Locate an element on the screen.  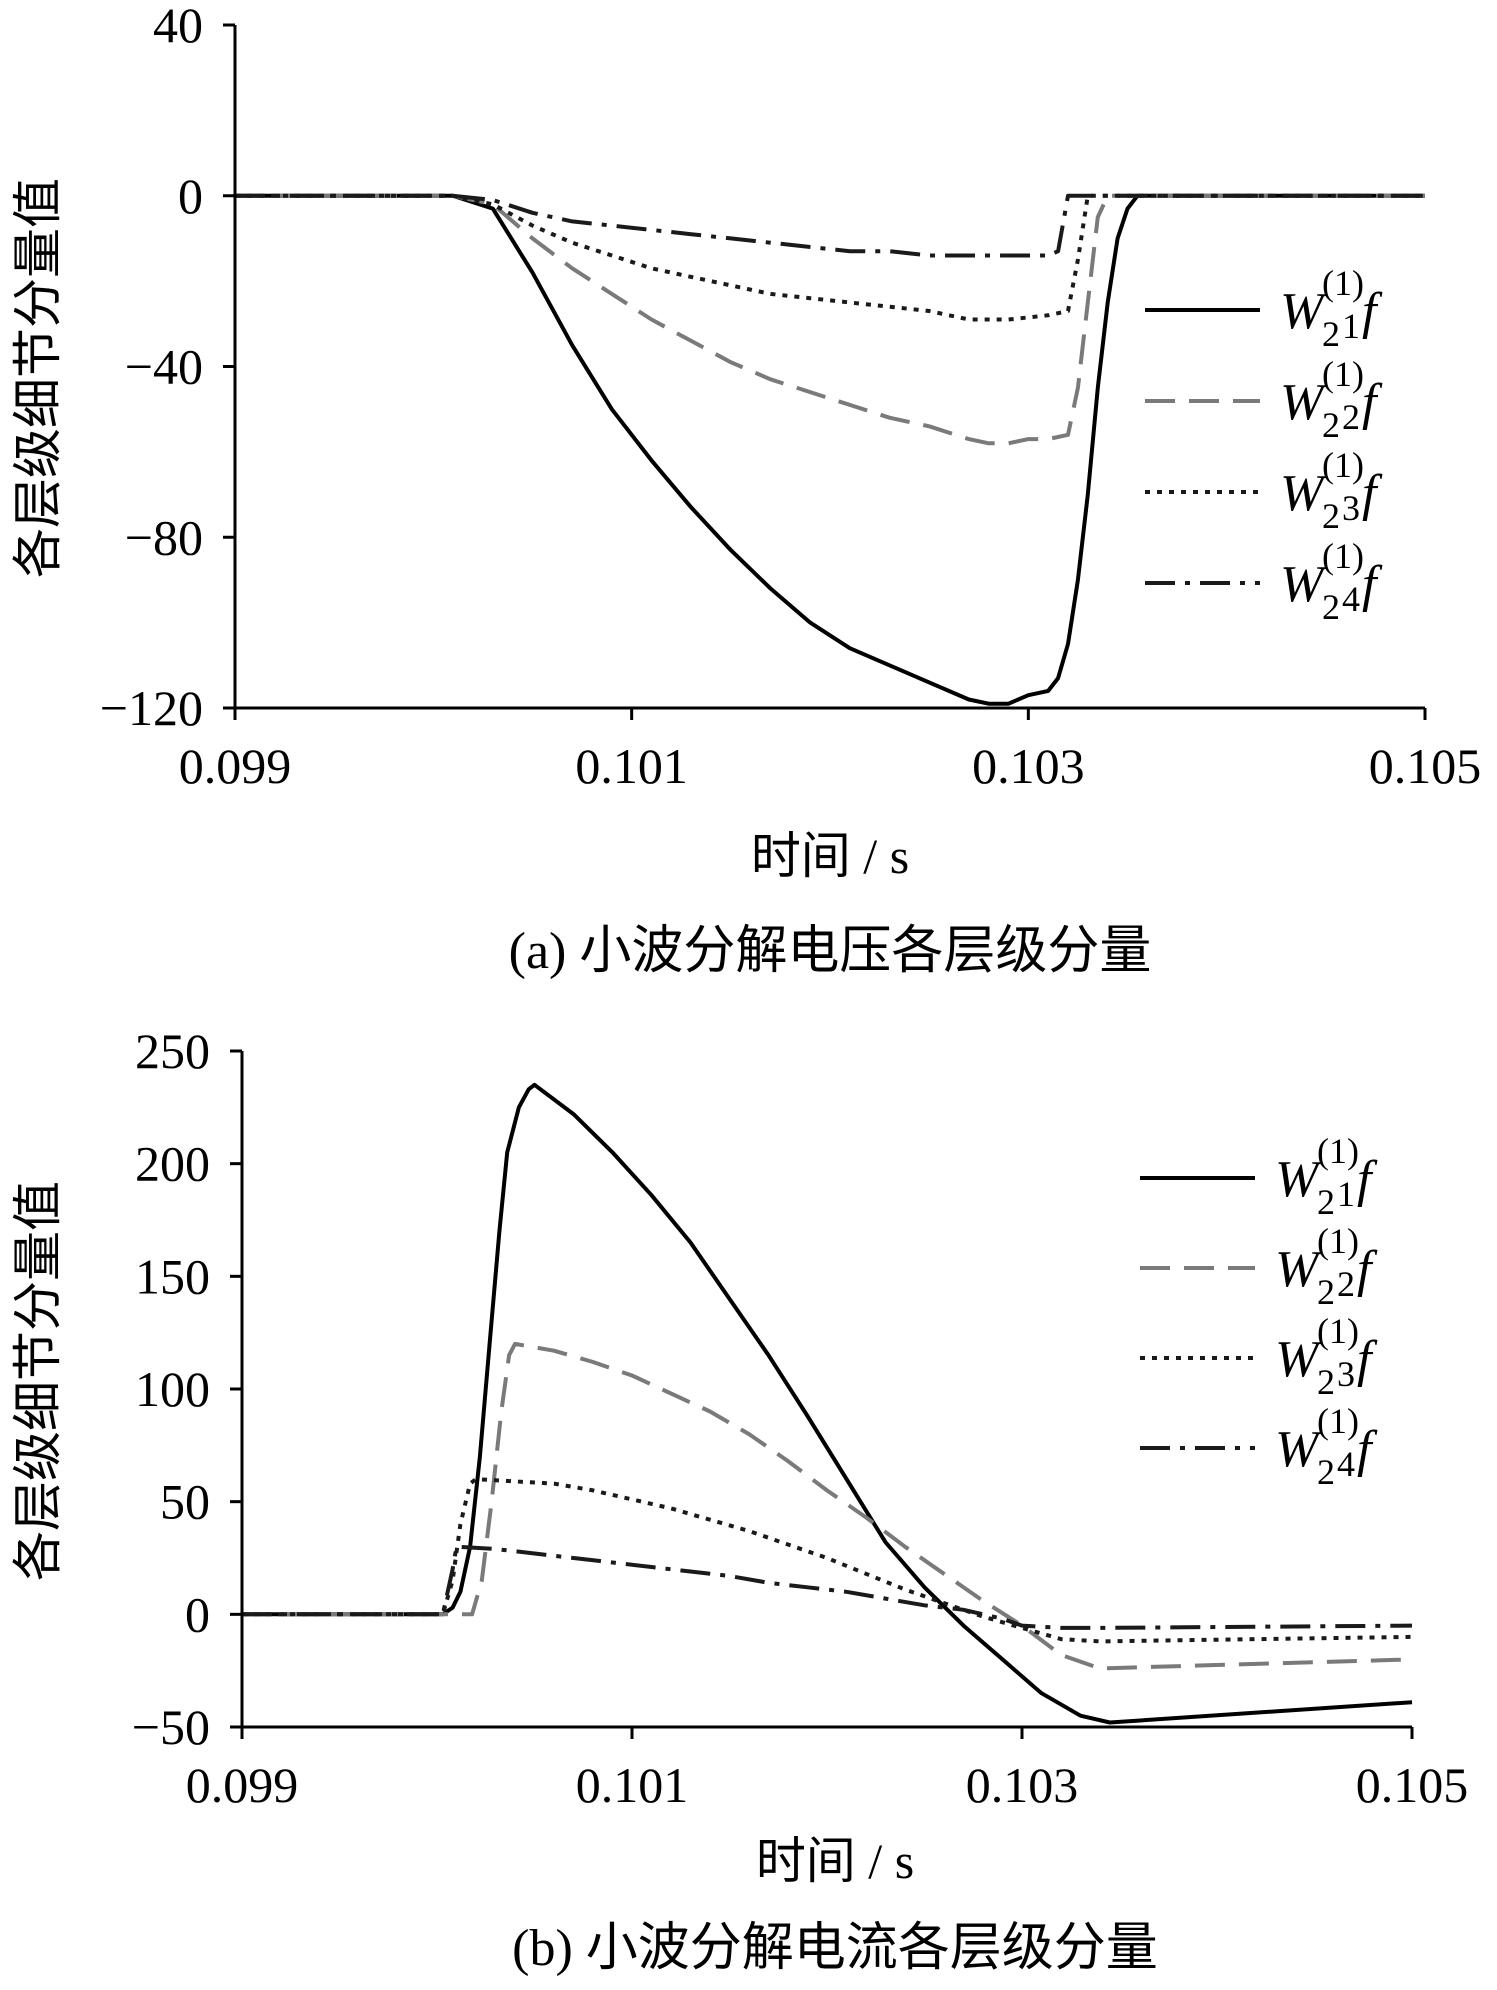
y-tick-label: 50 is located at coordinates (185, 1502).